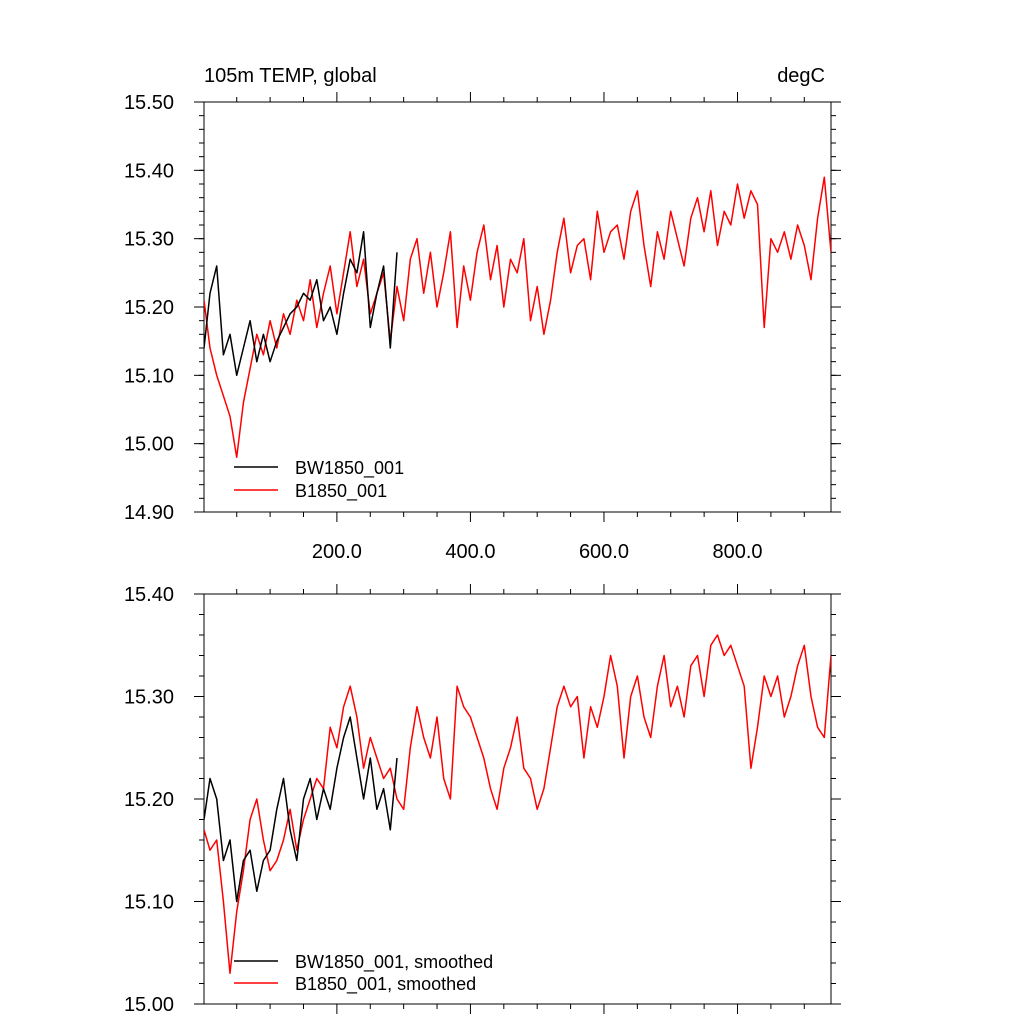 The image size is (1024, 1024). Describe the element at coordinates (301, 809) in the screenshot. I see `series-line-bw1850-001-smoothed` at that location.